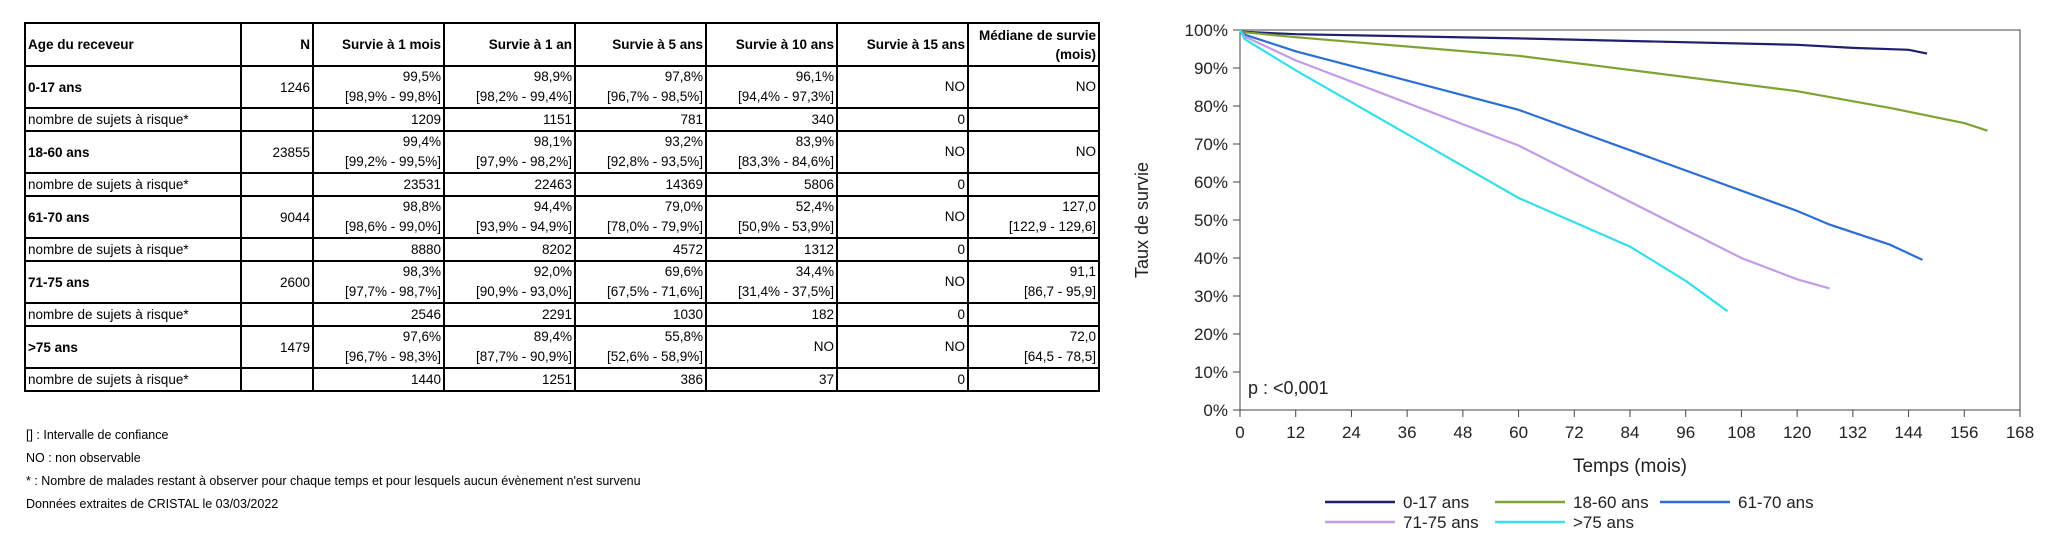 The image size is (2047, 556). What do you see at coordinates (523, 96) in the screenshot?
I see `confidence-interval: [98,2% - 99,4%]` at bounding box center [523, 96].